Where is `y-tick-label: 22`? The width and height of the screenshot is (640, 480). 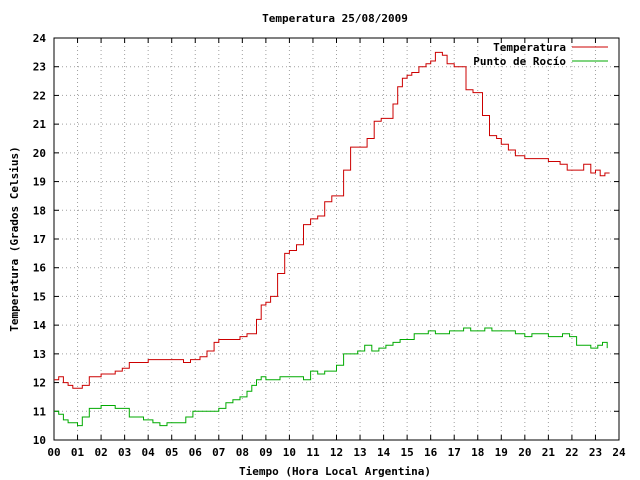
y-tick-label: 22 is located at coordinates (39, 95).